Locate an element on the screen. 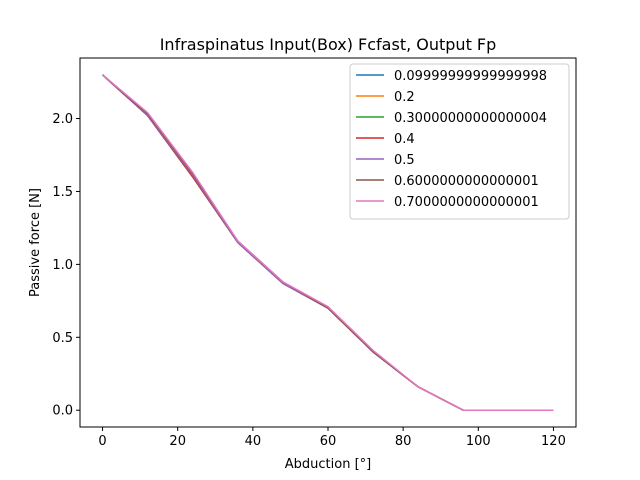 The height and width of the screenshot is (480, 640). legend-label: 0.4 is located at coordinates (404, 139).